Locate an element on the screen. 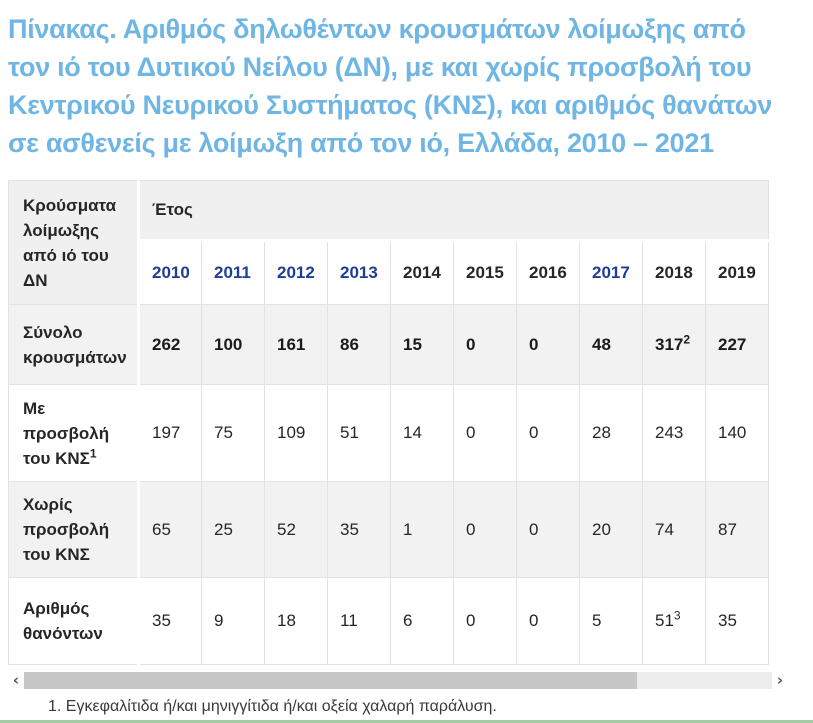 Image resolution: width=813 pixels, height=723 pixels. cell-nocns-2017: 20 is located at coordinates (611, 529).